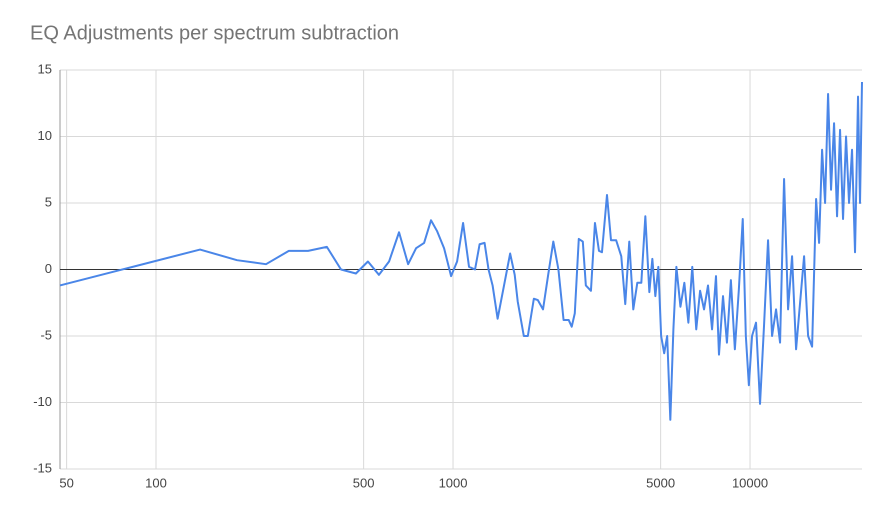 This screenshot has width=887, height=515. I want to click on y-tick-label: 15, so click(45, 68).